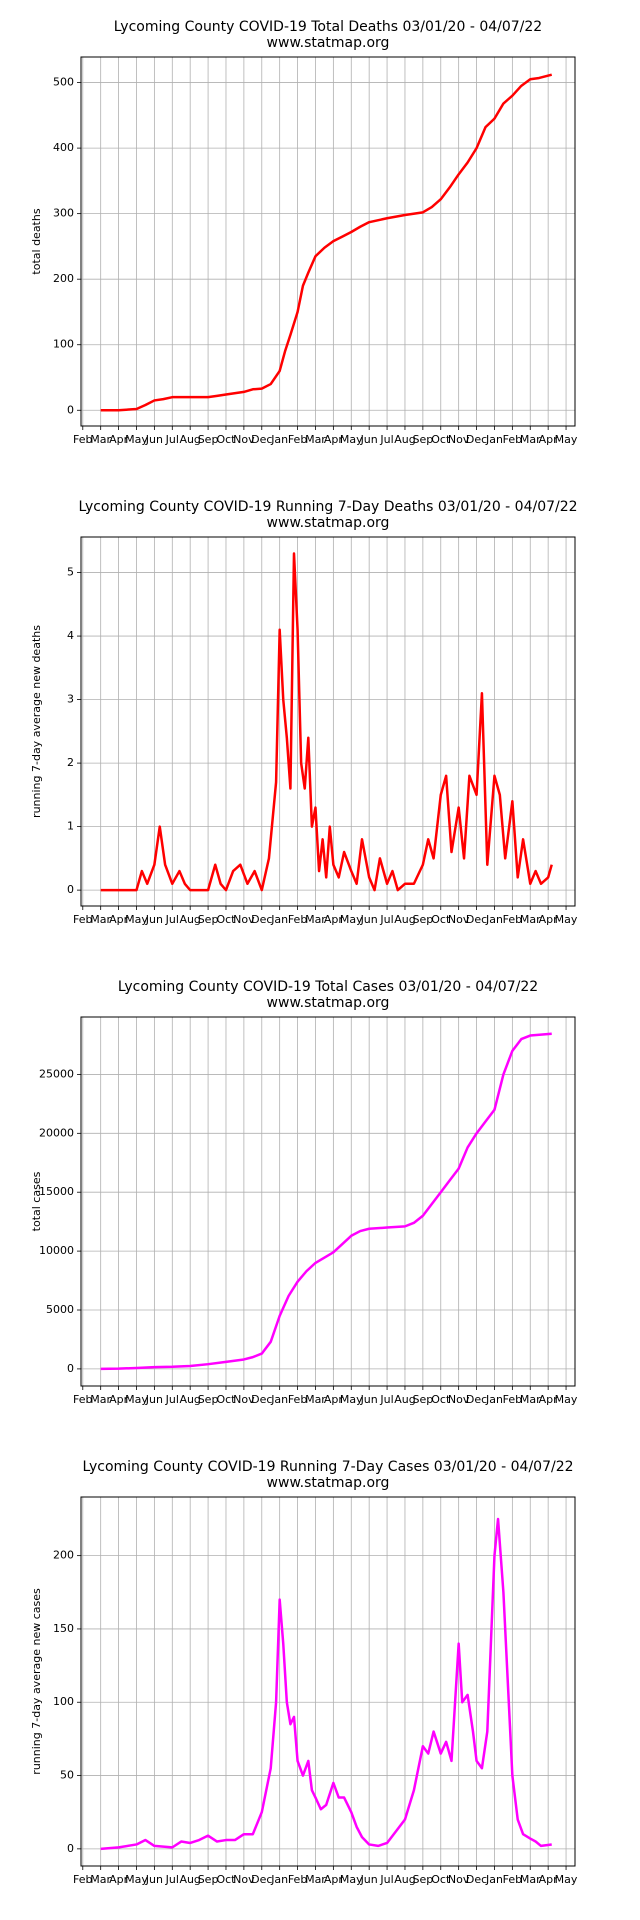 The width and height of the screenshot is (640, 1920). Describe the element at coordinates (36, 1681) in the screenshot. I see `y-axis-label: running 7-day average new cases` at that location.